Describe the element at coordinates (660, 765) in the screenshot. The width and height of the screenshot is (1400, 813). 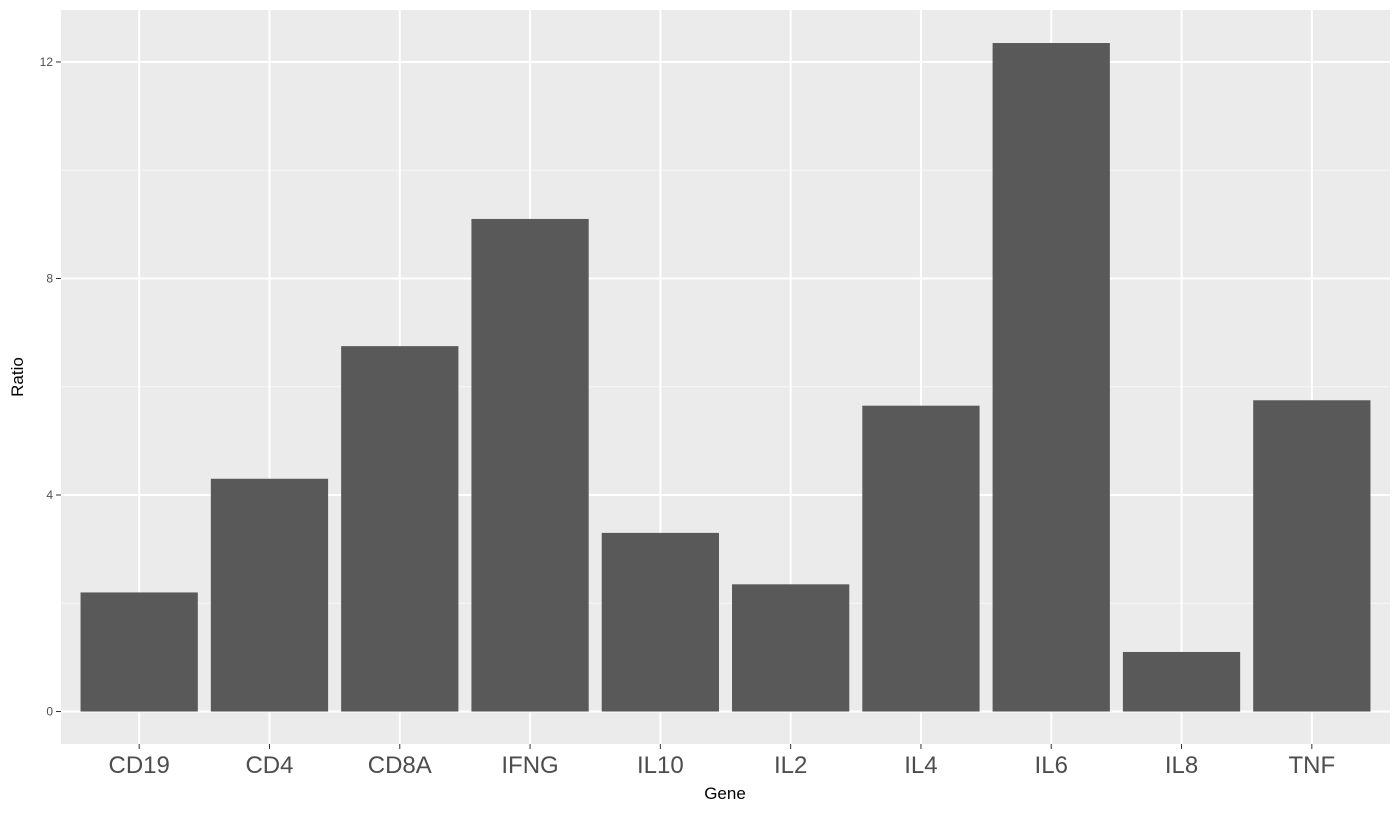
I see `x-tick-label: IL10` at that location.